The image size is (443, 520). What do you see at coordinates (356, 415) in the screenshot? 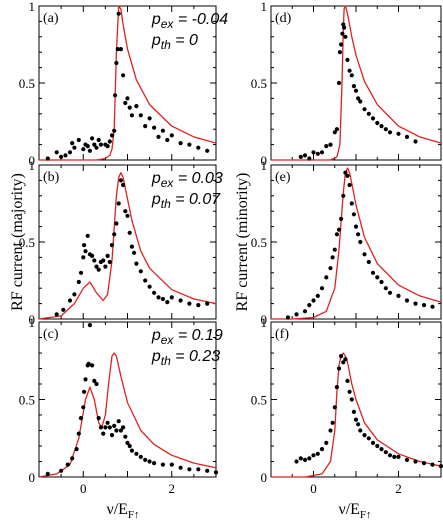
I see `theory-curve-f` at bounding box center [356, 415].